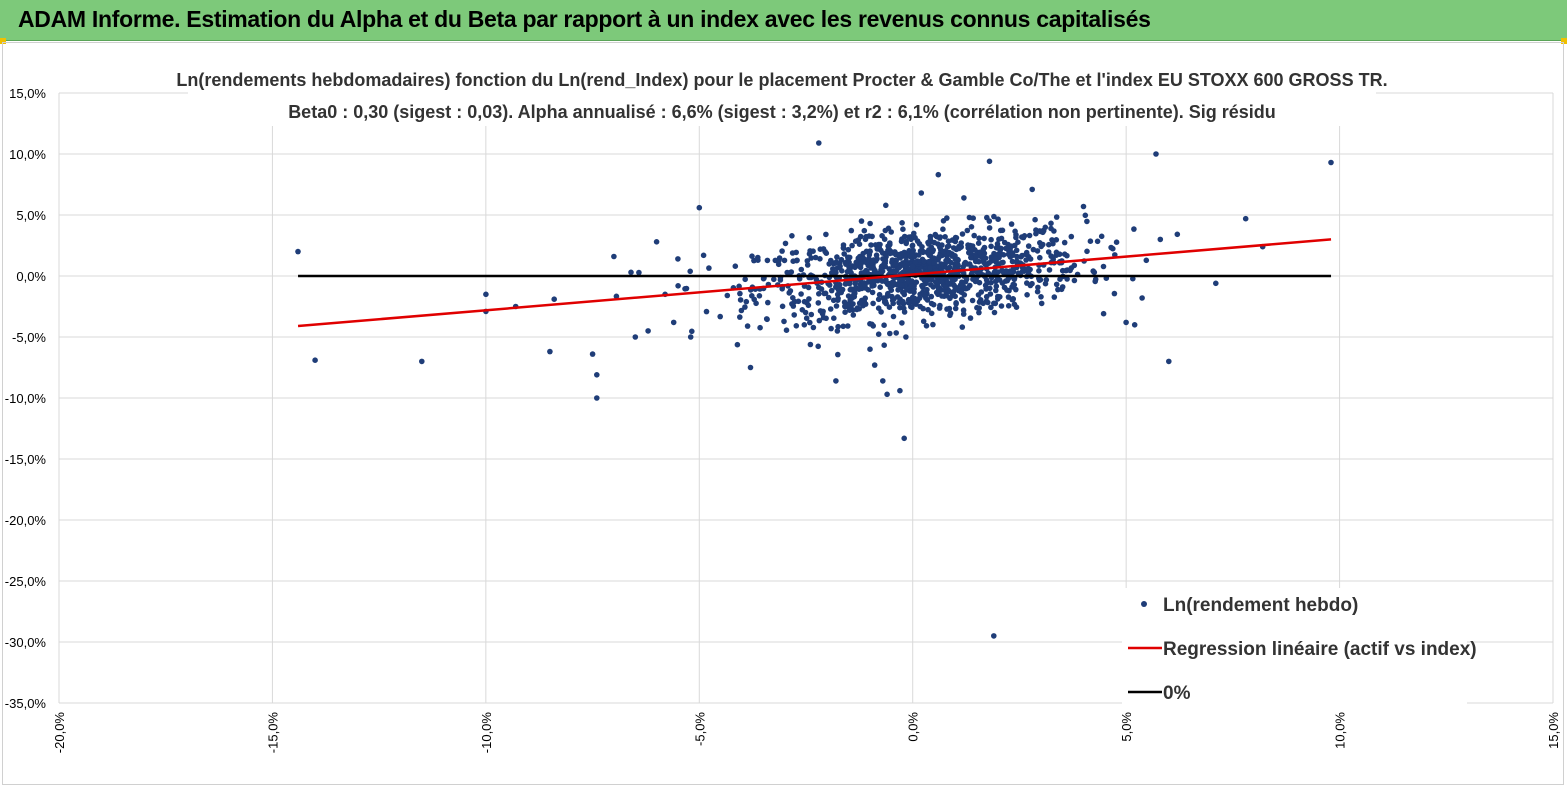 The image size is (1567, 787). Describe the element at coordinates (1320, 649) in the screenshot. I see `legend-regression-label: Regression linéaire (actif vs index)` at that location.